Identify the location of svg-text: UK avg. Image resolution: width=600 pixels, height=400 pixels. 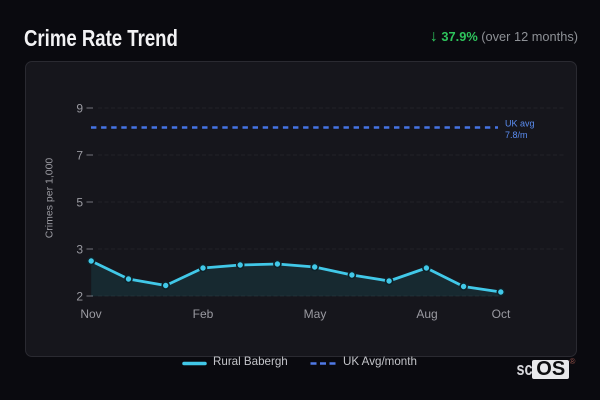
(520, 124).